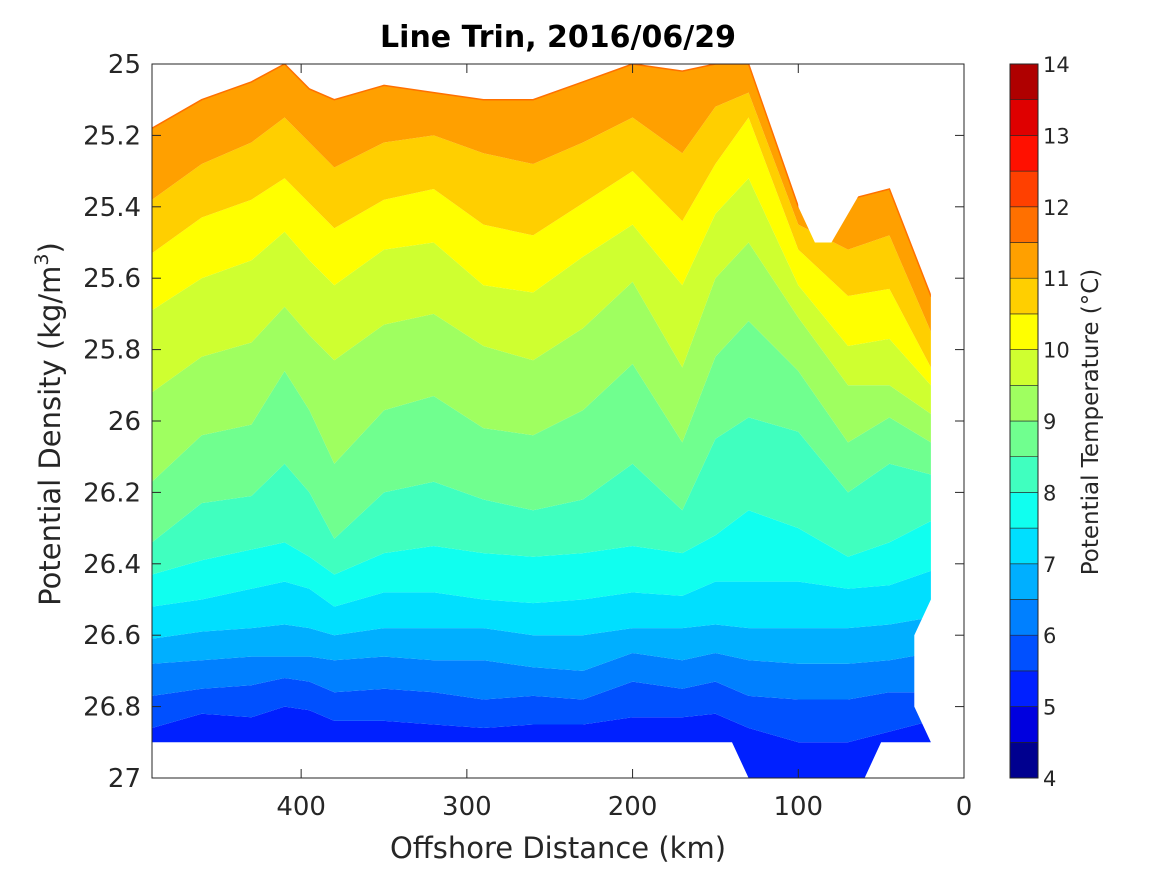 The height and width of the screenshot is (875, 1167). I want to click on colorbar-ticks: 4 5 6 7 8 9 10 11 12 13 14, so click(1056, 422).